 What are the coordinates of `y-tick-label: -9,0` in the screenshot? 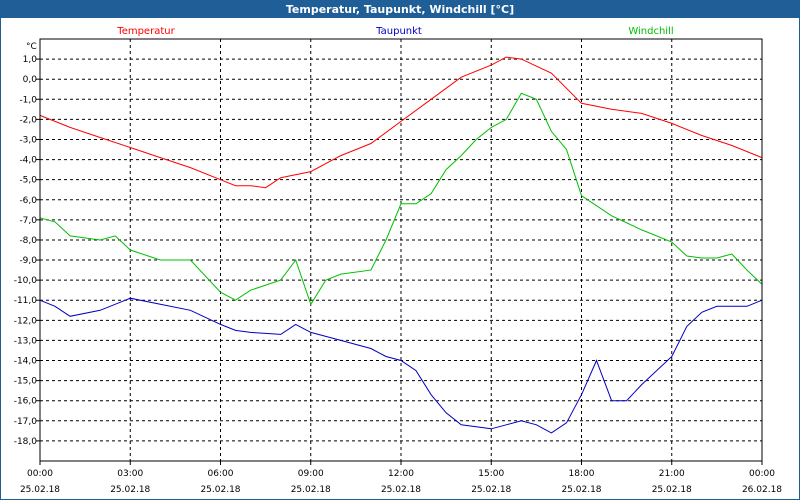 It's located at (28, 261).